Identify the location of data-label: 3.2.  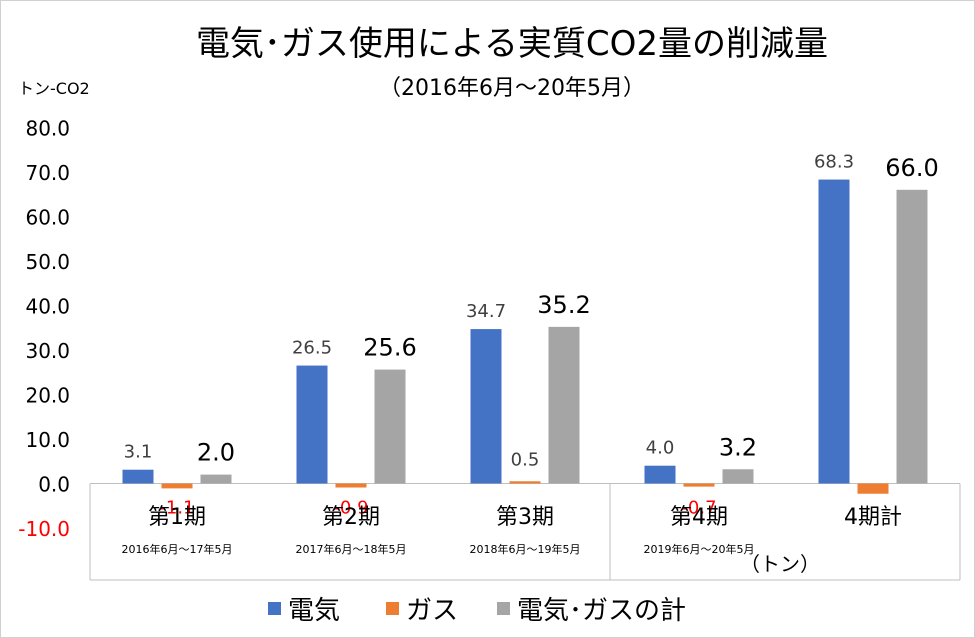
(738, 447).